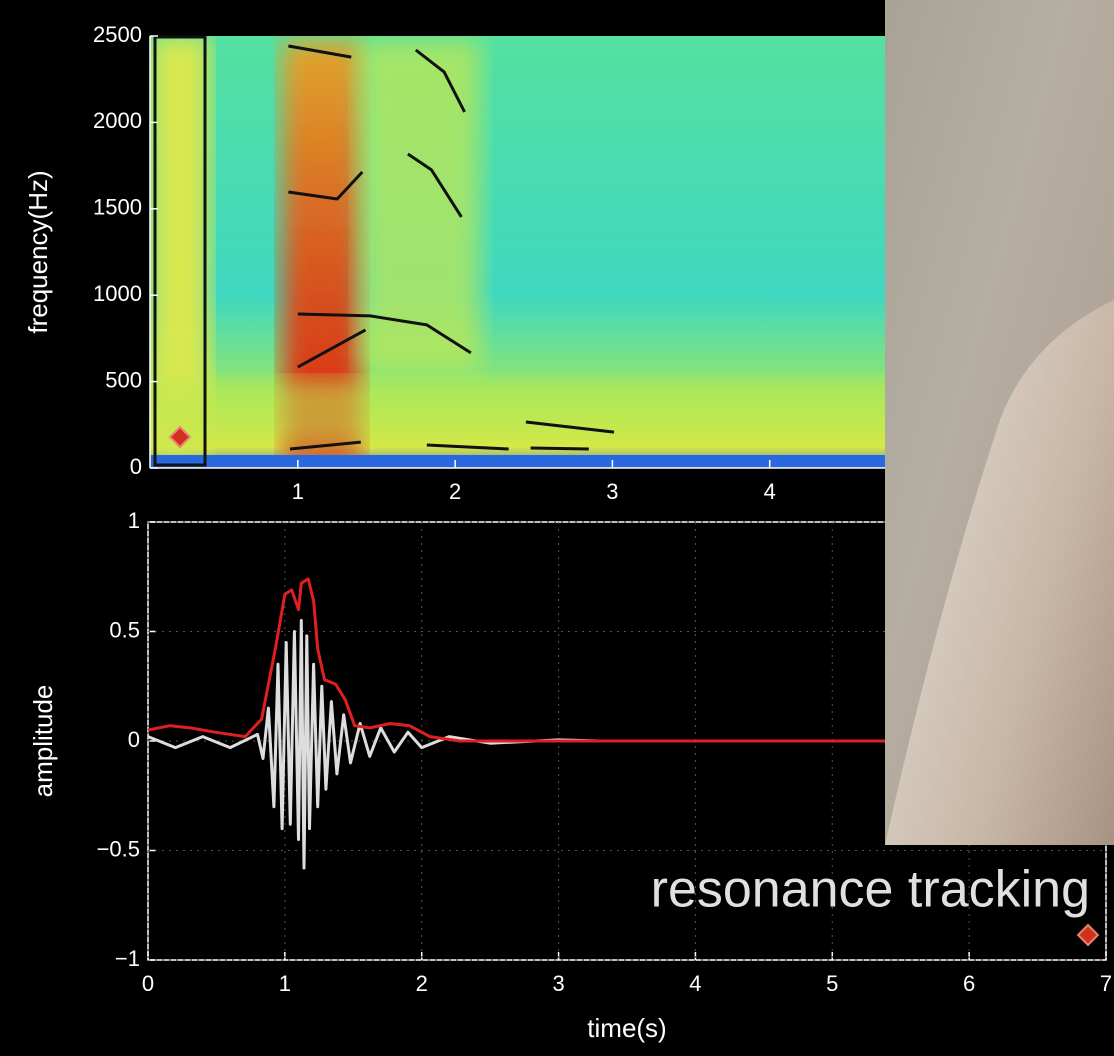 Image resolution: width=1114 pixels, height=1056 pixels. Describe the element at coordinates (870, 890) in the screenshot. I see `caption: resonance tracking` at that location.